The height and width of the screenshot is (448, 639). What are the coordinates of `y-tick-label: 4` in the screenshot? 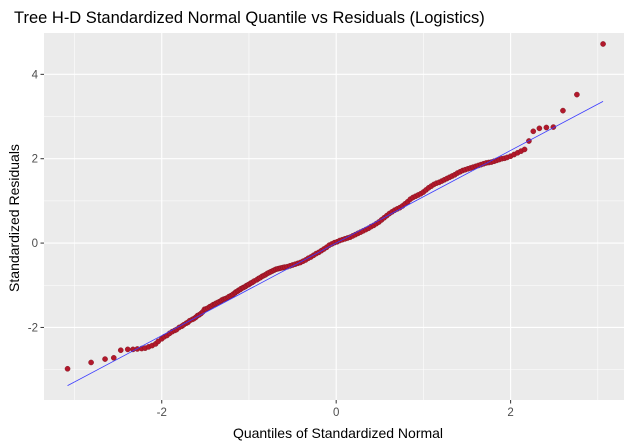 It's located at (35, 75).